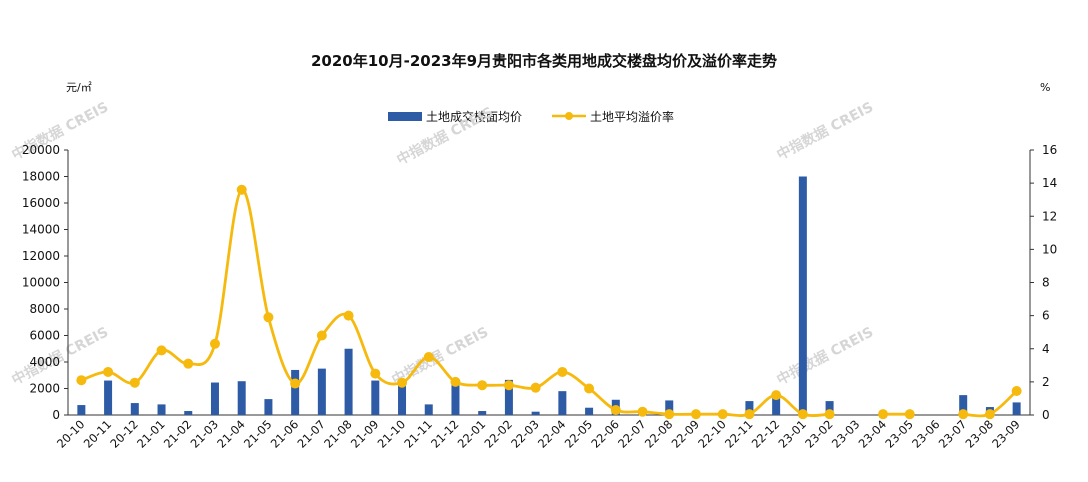  What do you see at coordinates (474, 116) in the screenshot?
I see `legend-bar-label: 土地成交楼面均价` at bounding box center [474, 116].